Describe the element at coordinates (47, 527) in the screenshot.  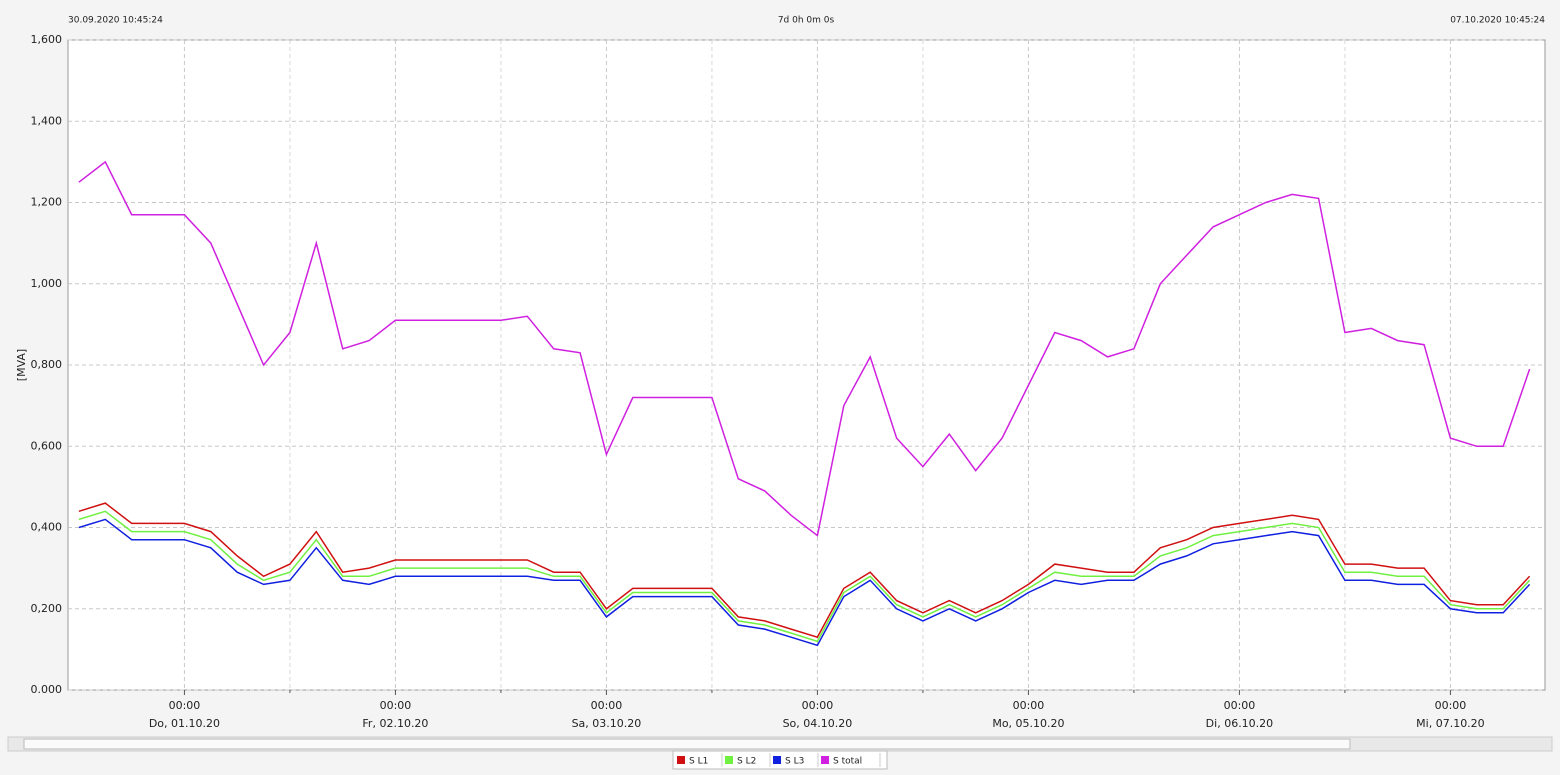
I see `y-tick-label: 0,400` at that location.